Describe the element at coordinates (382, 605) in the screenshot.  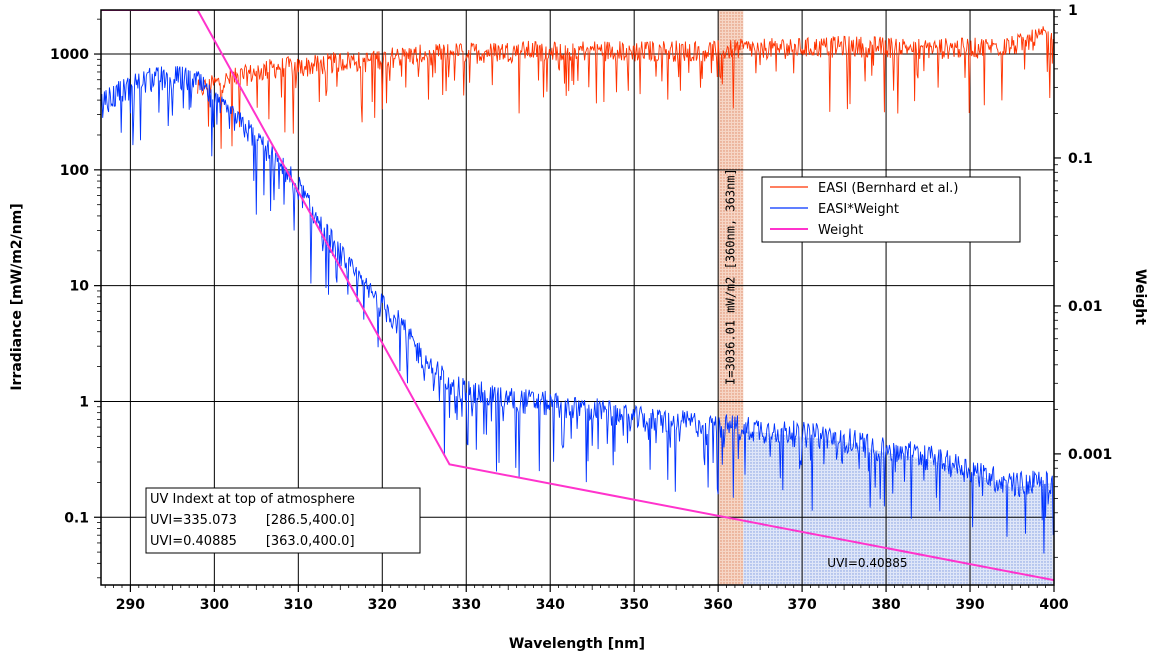
I see `x-tick-label-320: 320` at that location.